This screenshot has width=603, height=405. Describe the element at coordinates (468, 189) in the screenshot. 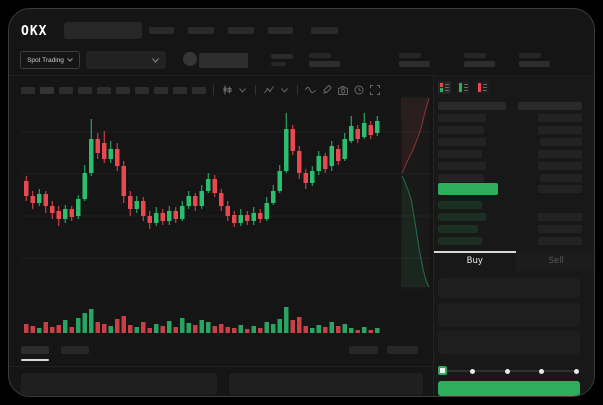

I see `last-price-indicator` at that location.